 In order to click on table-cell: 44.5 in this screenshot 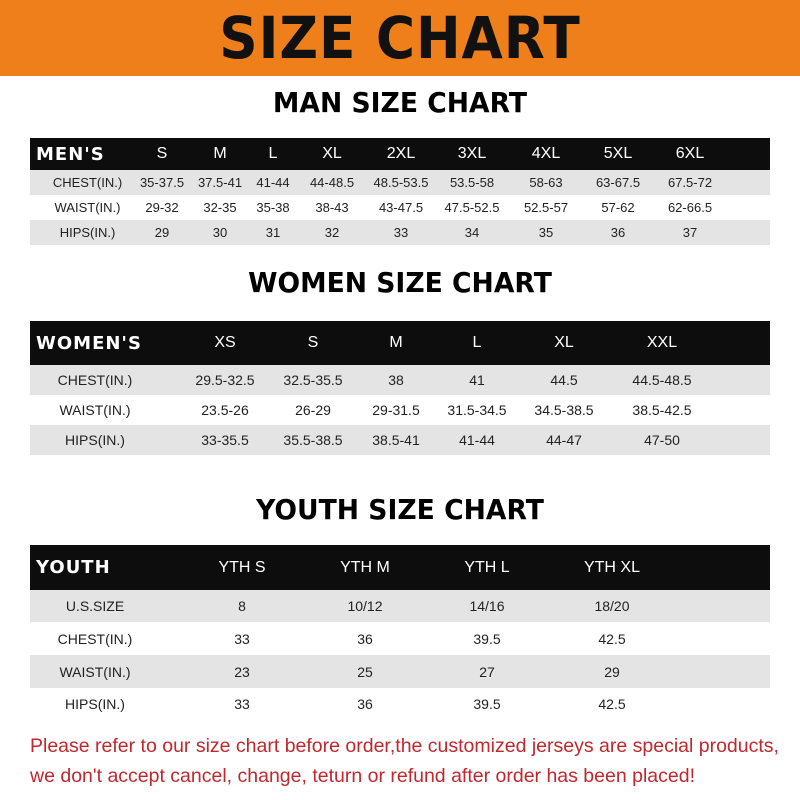, I will do `click(564, 380)`.